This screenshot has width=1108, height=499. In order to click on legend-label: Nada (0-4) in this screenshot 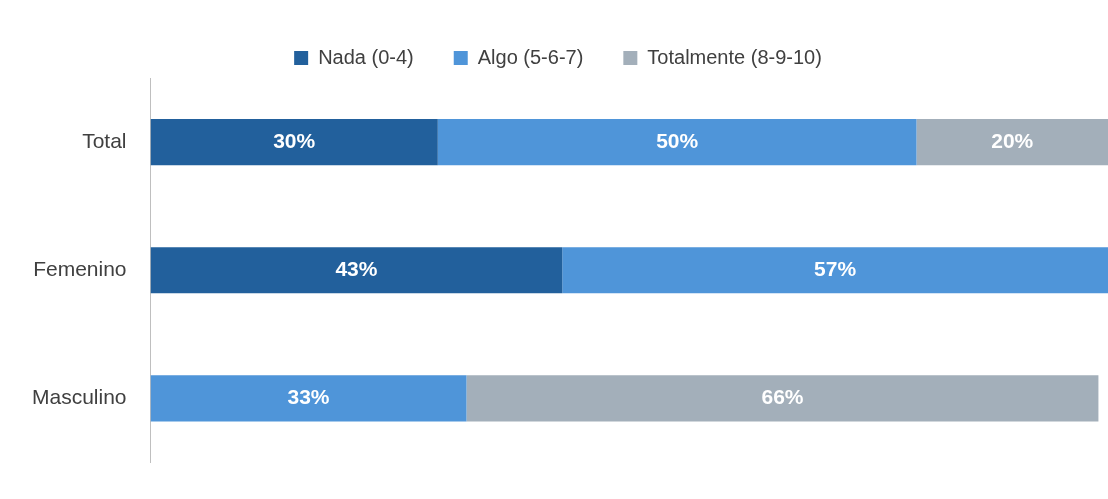, I will do `click(366, 56)`.